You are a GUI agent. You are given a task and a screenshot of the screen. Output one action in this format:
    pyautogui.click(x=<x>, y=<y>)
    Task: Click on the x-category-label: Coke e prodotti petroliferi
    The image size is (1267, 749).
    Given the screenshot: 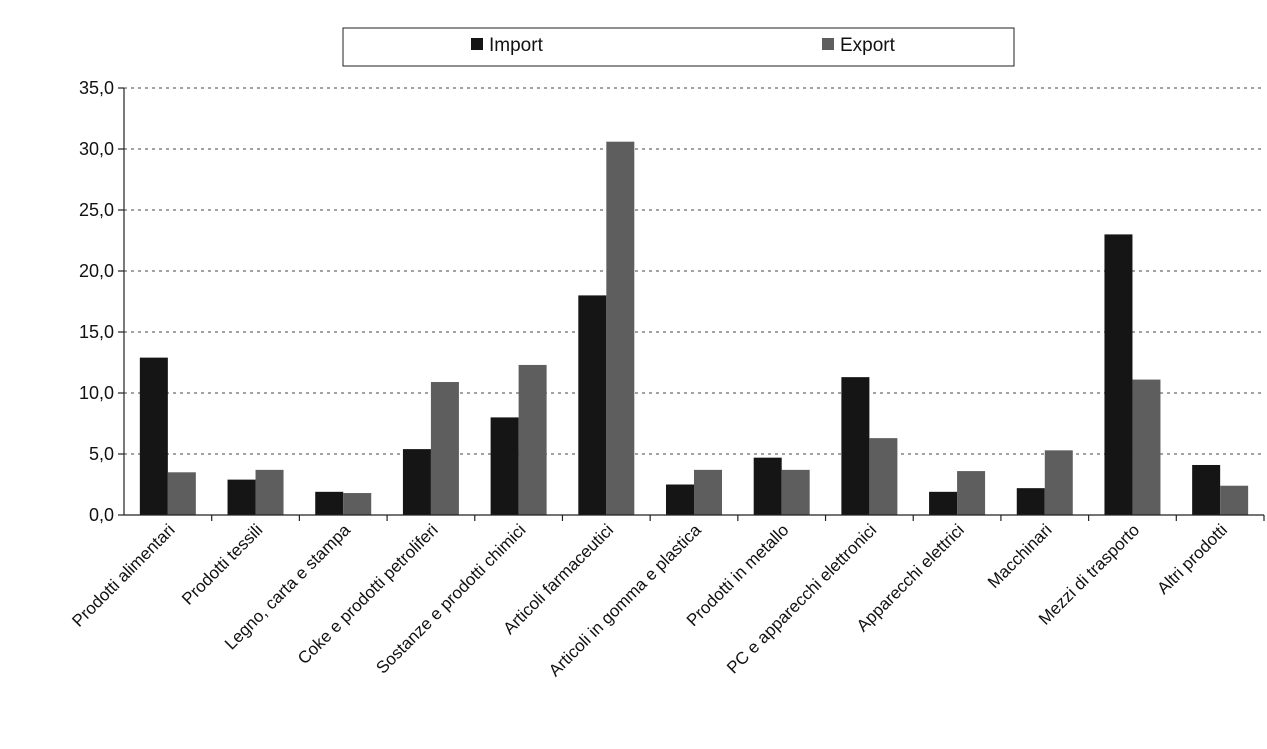 What is the action you would take?
    pyautogui.click(x=368, y=594)
    